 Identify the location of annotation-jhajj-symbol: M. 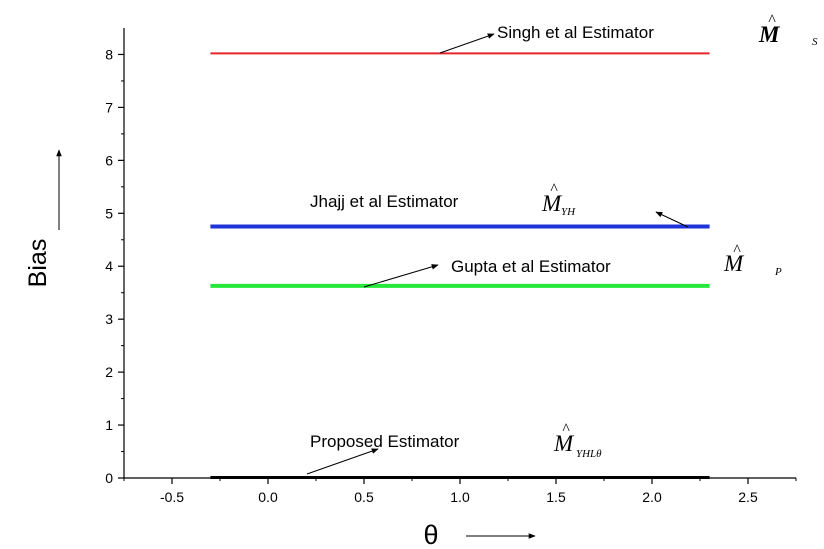
(552, 203).